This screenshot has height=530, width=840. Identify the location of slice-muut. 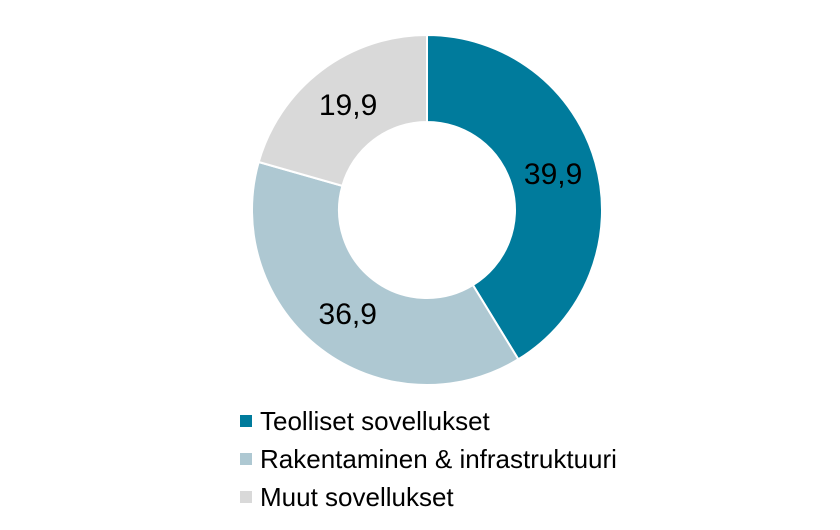
(342, 110).